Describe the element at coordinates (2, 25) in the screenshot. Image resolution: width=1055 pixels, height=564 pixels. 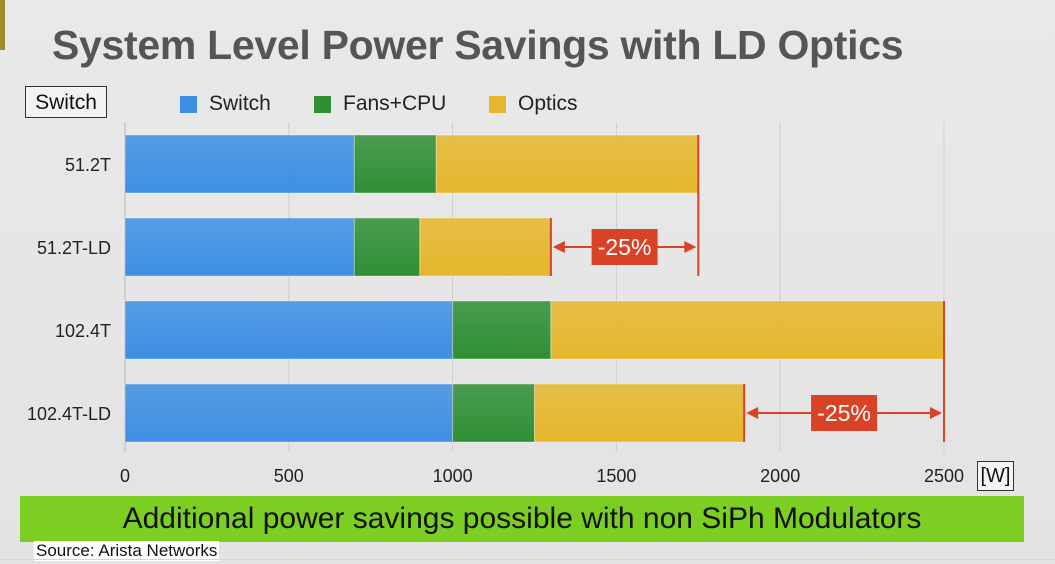
I see `corner-accent` at that location.